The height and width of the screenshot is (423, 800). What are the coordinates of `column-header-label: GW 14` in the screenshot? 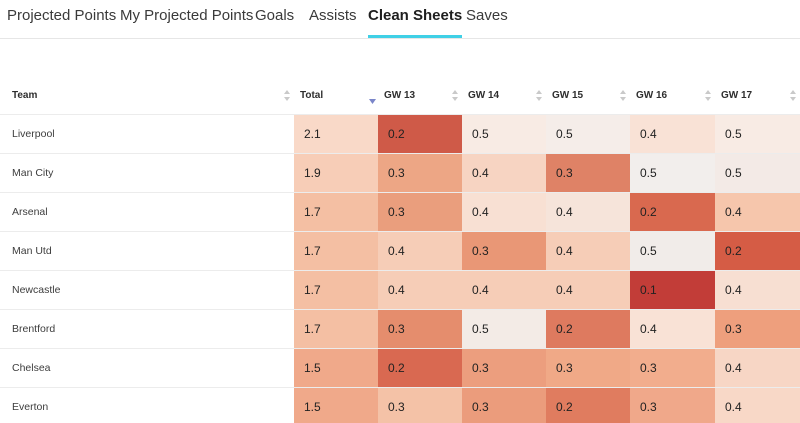 It's located at (484, 95).